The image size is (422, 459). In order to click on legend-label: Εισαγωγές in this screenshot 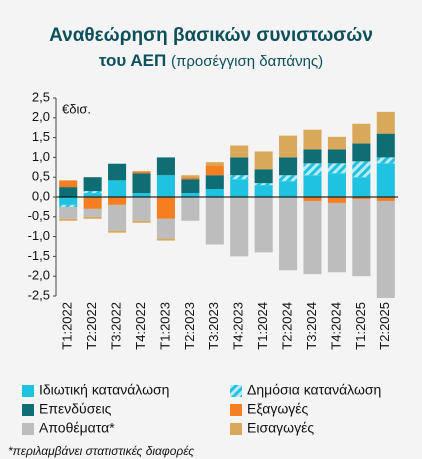, I will do `click(280, 428)`.